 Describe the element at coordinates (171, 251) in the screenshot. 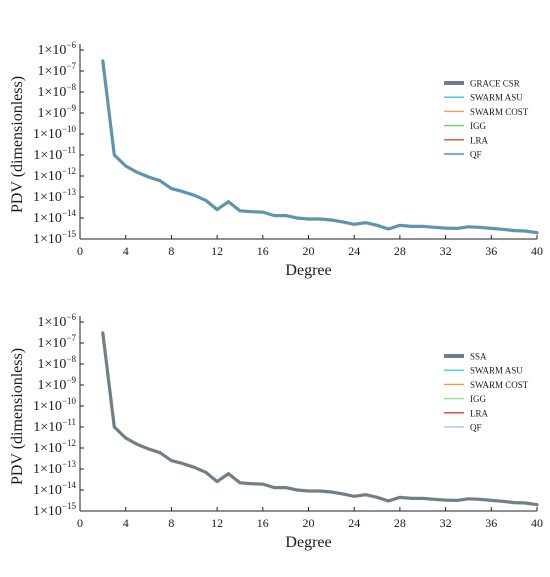

I see `x-tick-label: 8` at that location.